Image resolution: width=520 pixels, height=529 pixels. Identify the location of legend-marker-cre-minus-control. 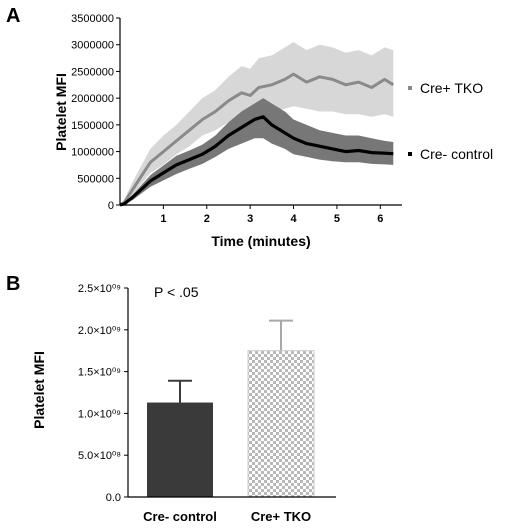
(410, 154).